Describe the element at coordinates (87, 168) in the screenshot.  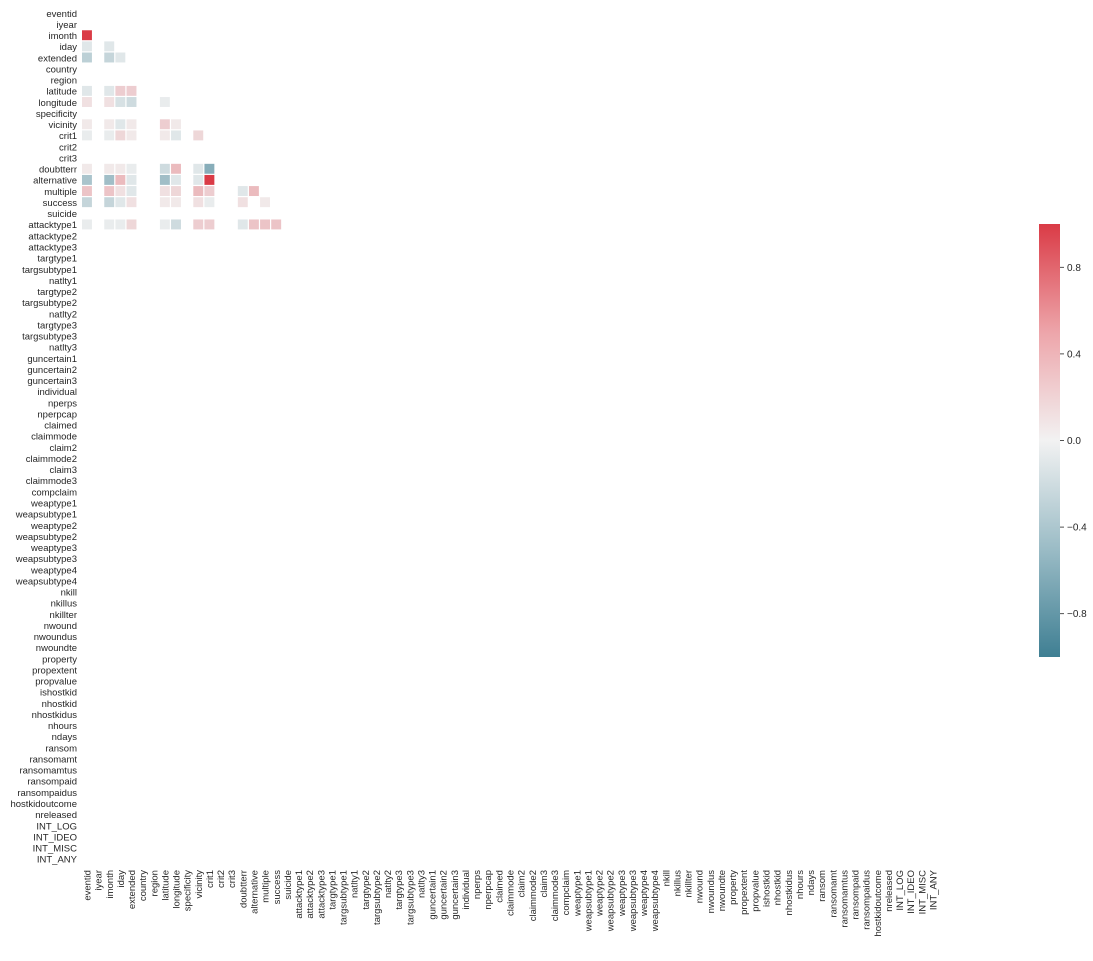
I see `heatmap-cell-doubtterr-eventid` at that location.